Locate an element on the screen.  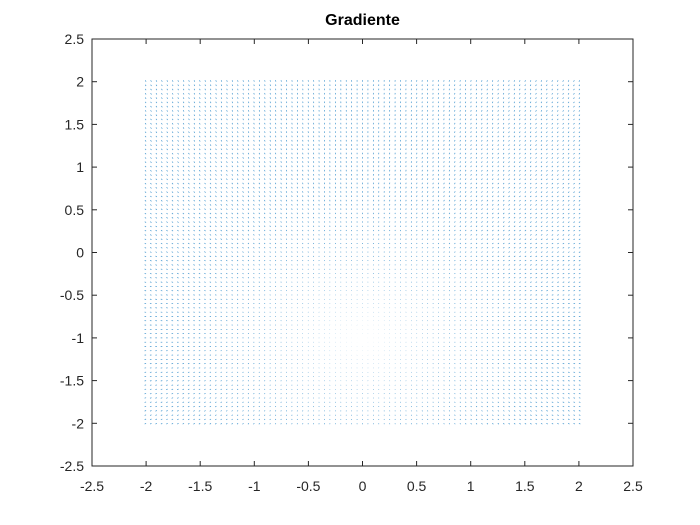
x-tick-labels: -2.5 -2 -1.5 -1 -0.5 0 0.5 1 1.5 2 2.5 is located at coordinates (361, 486).